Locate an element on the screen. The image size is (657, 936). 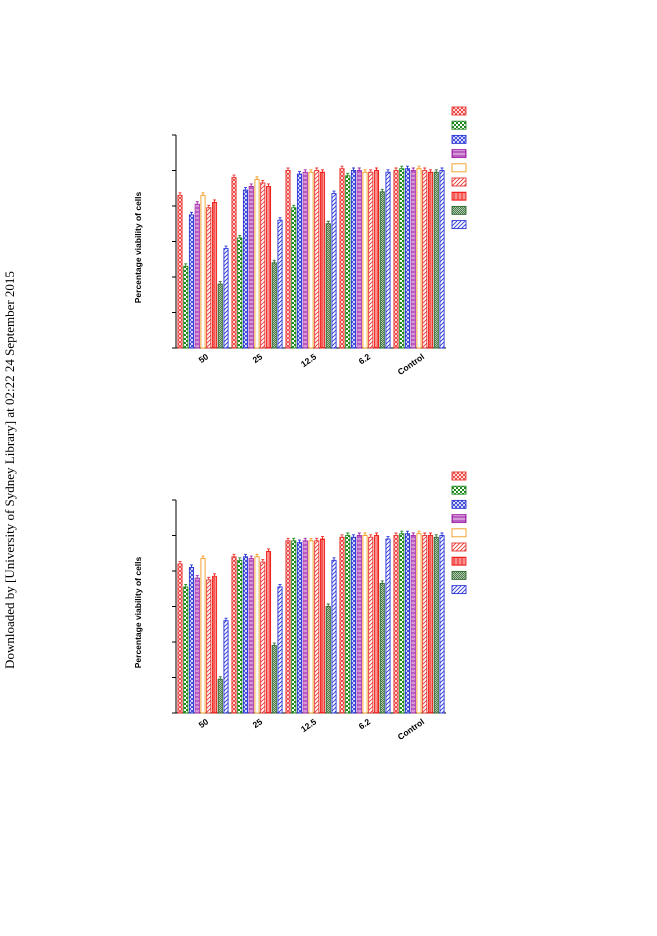
x-tick-label: 25 is located at coordinates (258, 358).